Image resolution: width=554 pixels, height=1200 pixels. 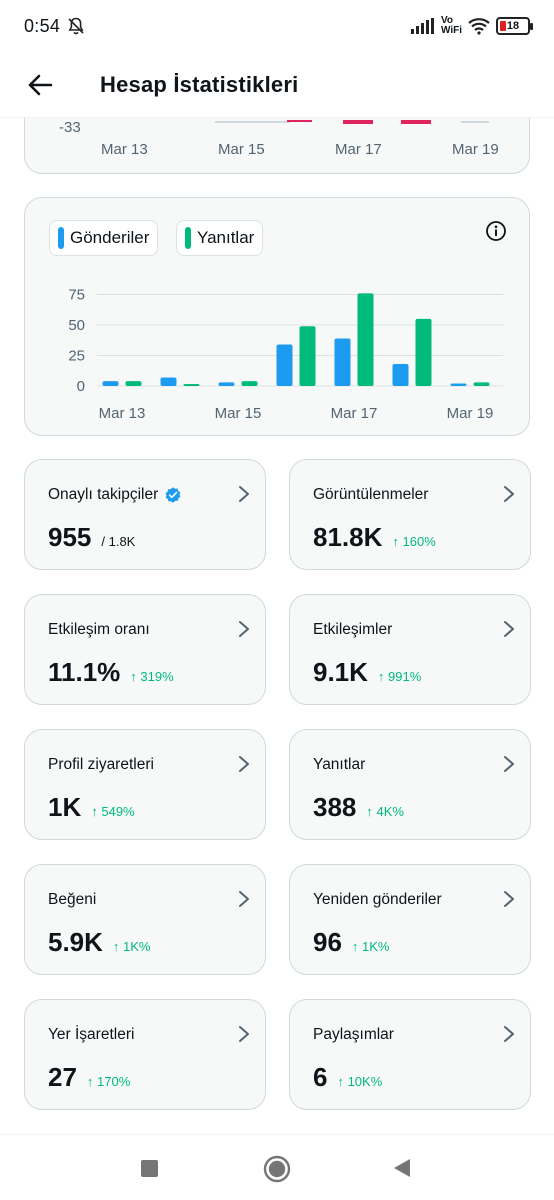 I want to click on legend-posts: Gönderiler, so click(x=104, y=238).